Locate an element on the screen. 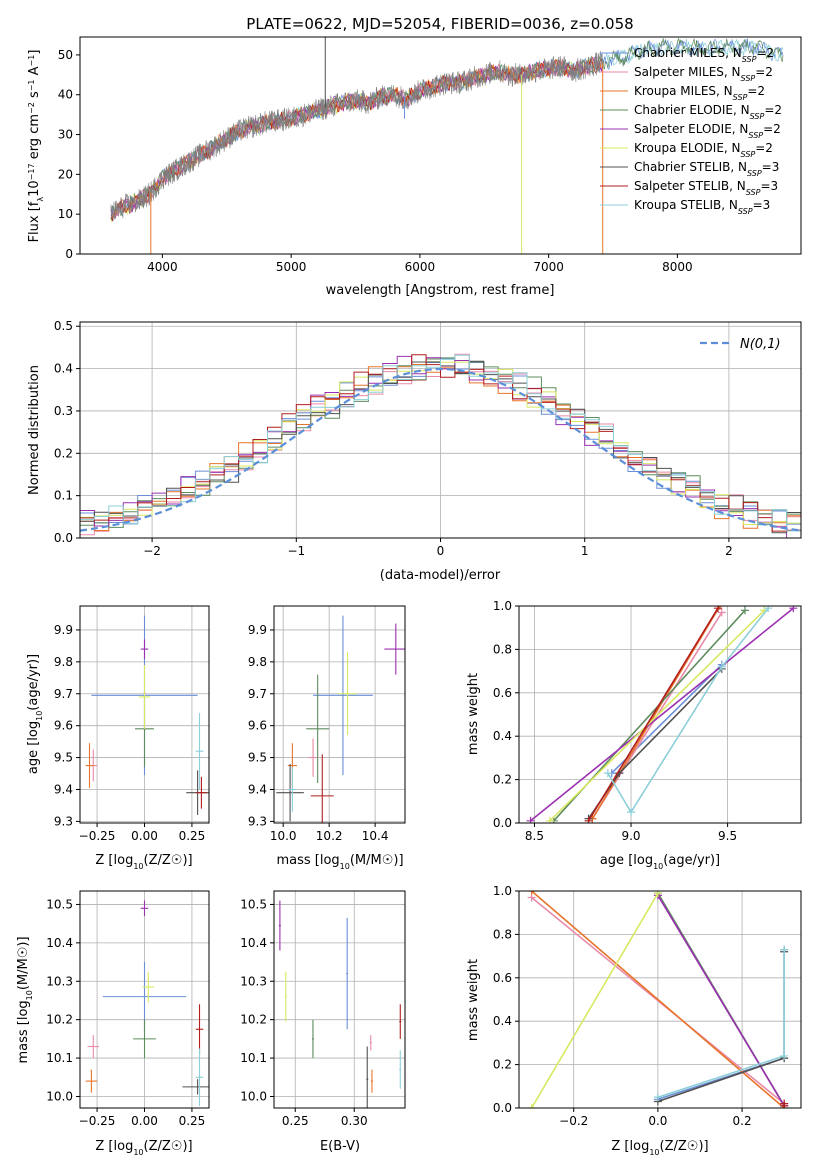 Image resolution: width=819 pixels, height=1170 pixels. legend-entry: N(0,1) is located at coordinates (760, 344).